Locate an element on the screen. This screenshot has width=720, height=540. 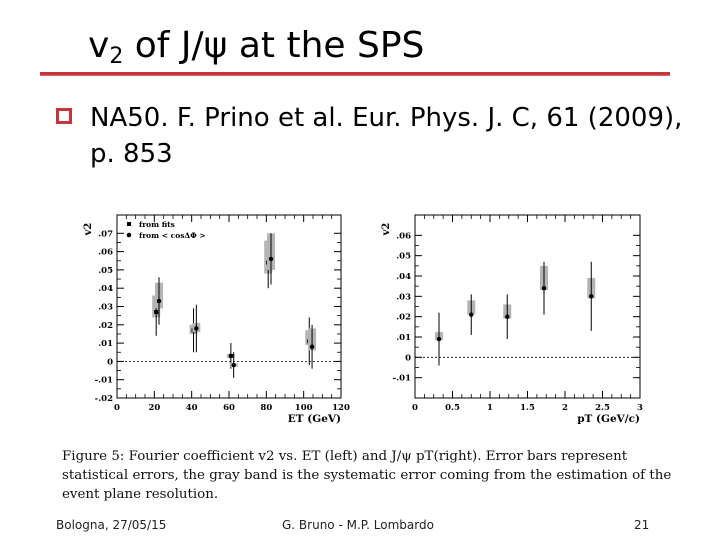
title-underline is located at coordinates (355, 74).